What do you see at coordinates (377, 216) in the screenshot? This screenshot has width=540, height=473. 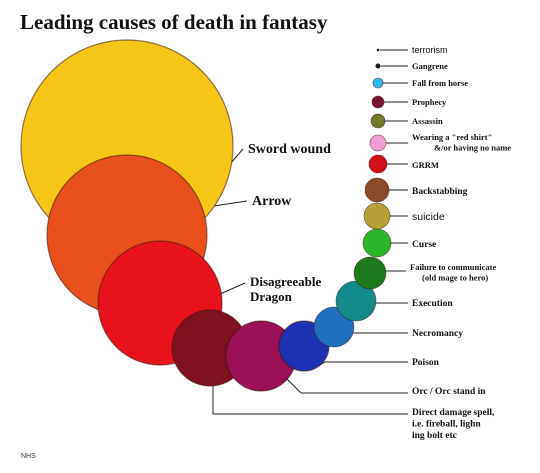 I see `bubble-suicide` at bounding box center [377, 216].